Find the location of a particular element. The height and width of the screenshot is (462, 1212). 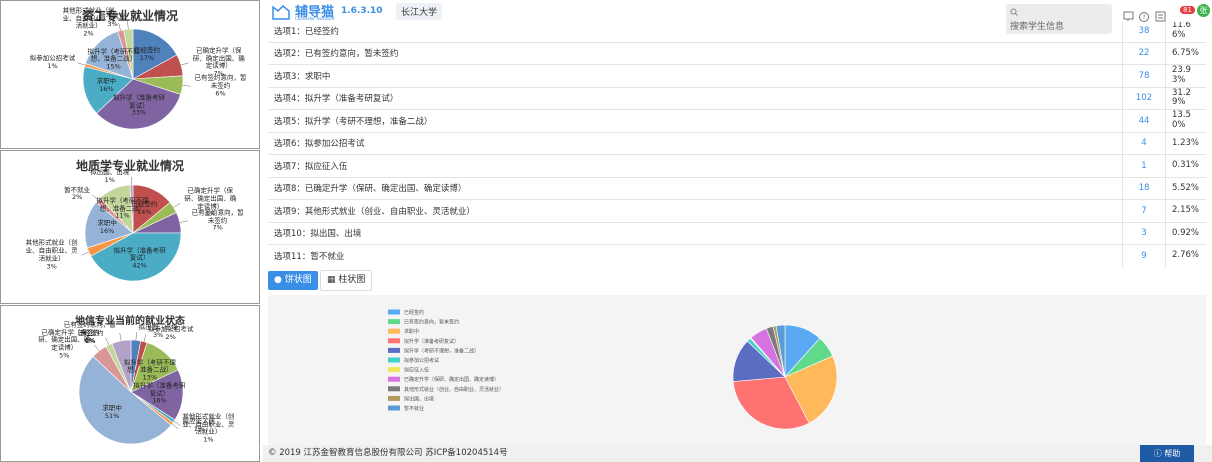

chart-title: 地质学专业就业情况 is located at coordinates (129, 166).